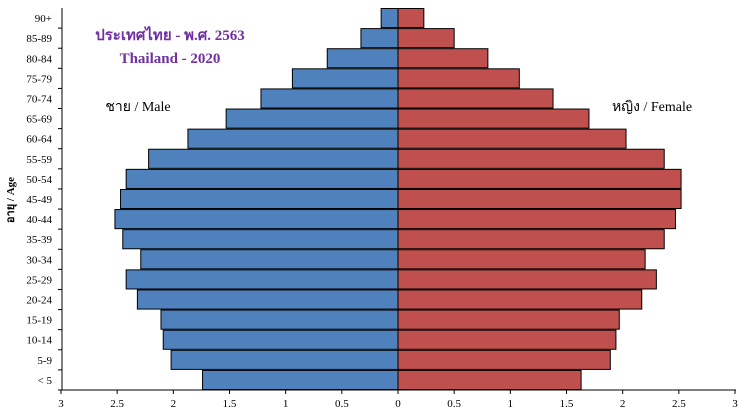 The width and height of the screenshot is (750, 420). What do you see at coordinates (44, 361) in the screenshot?
I see `y-tick-label-1: 5-9` at bounding box center [44, 361].